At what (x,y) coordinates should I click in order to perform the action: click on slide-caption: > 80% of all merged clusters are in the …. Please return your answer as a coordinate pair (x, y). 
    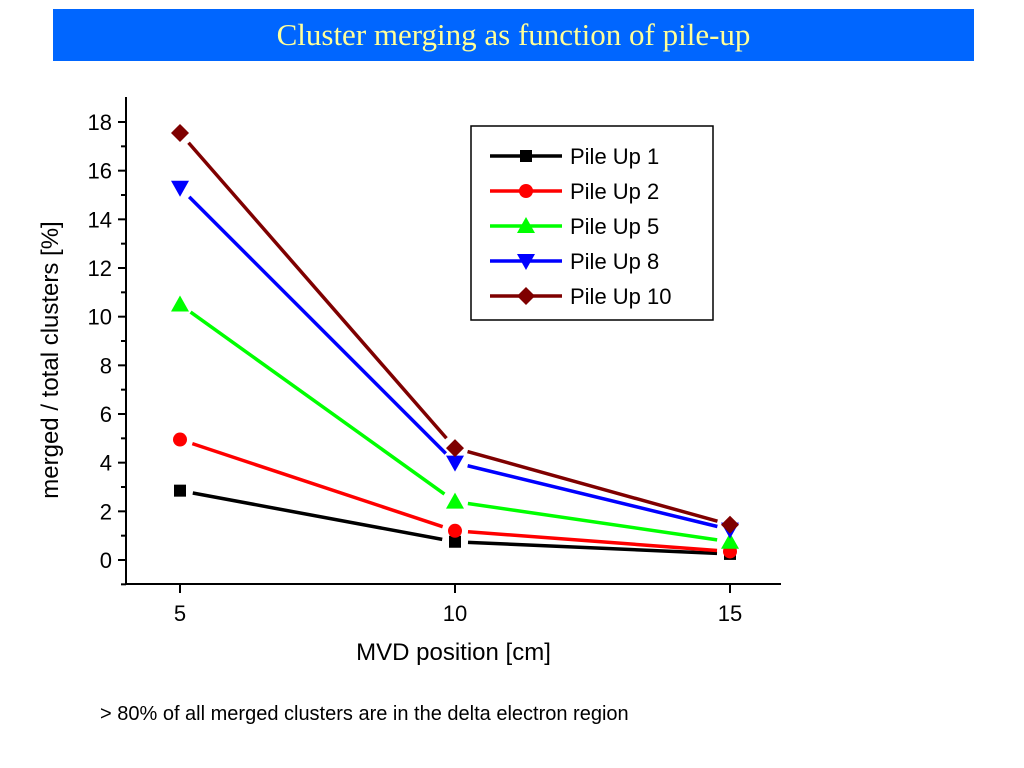
    Looking at the image, I should click on (364, 714).